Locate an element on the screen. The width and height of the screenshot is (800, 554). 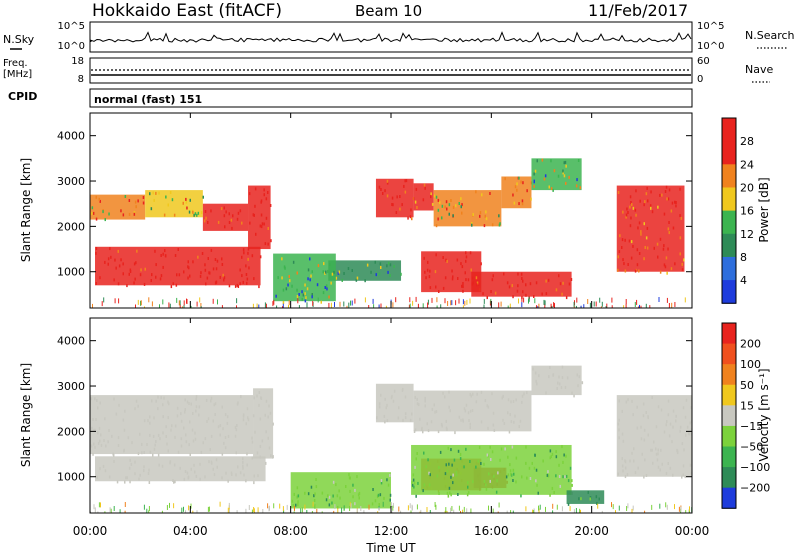
noise-right-label: N.Search is located at coordinates (770, 35).